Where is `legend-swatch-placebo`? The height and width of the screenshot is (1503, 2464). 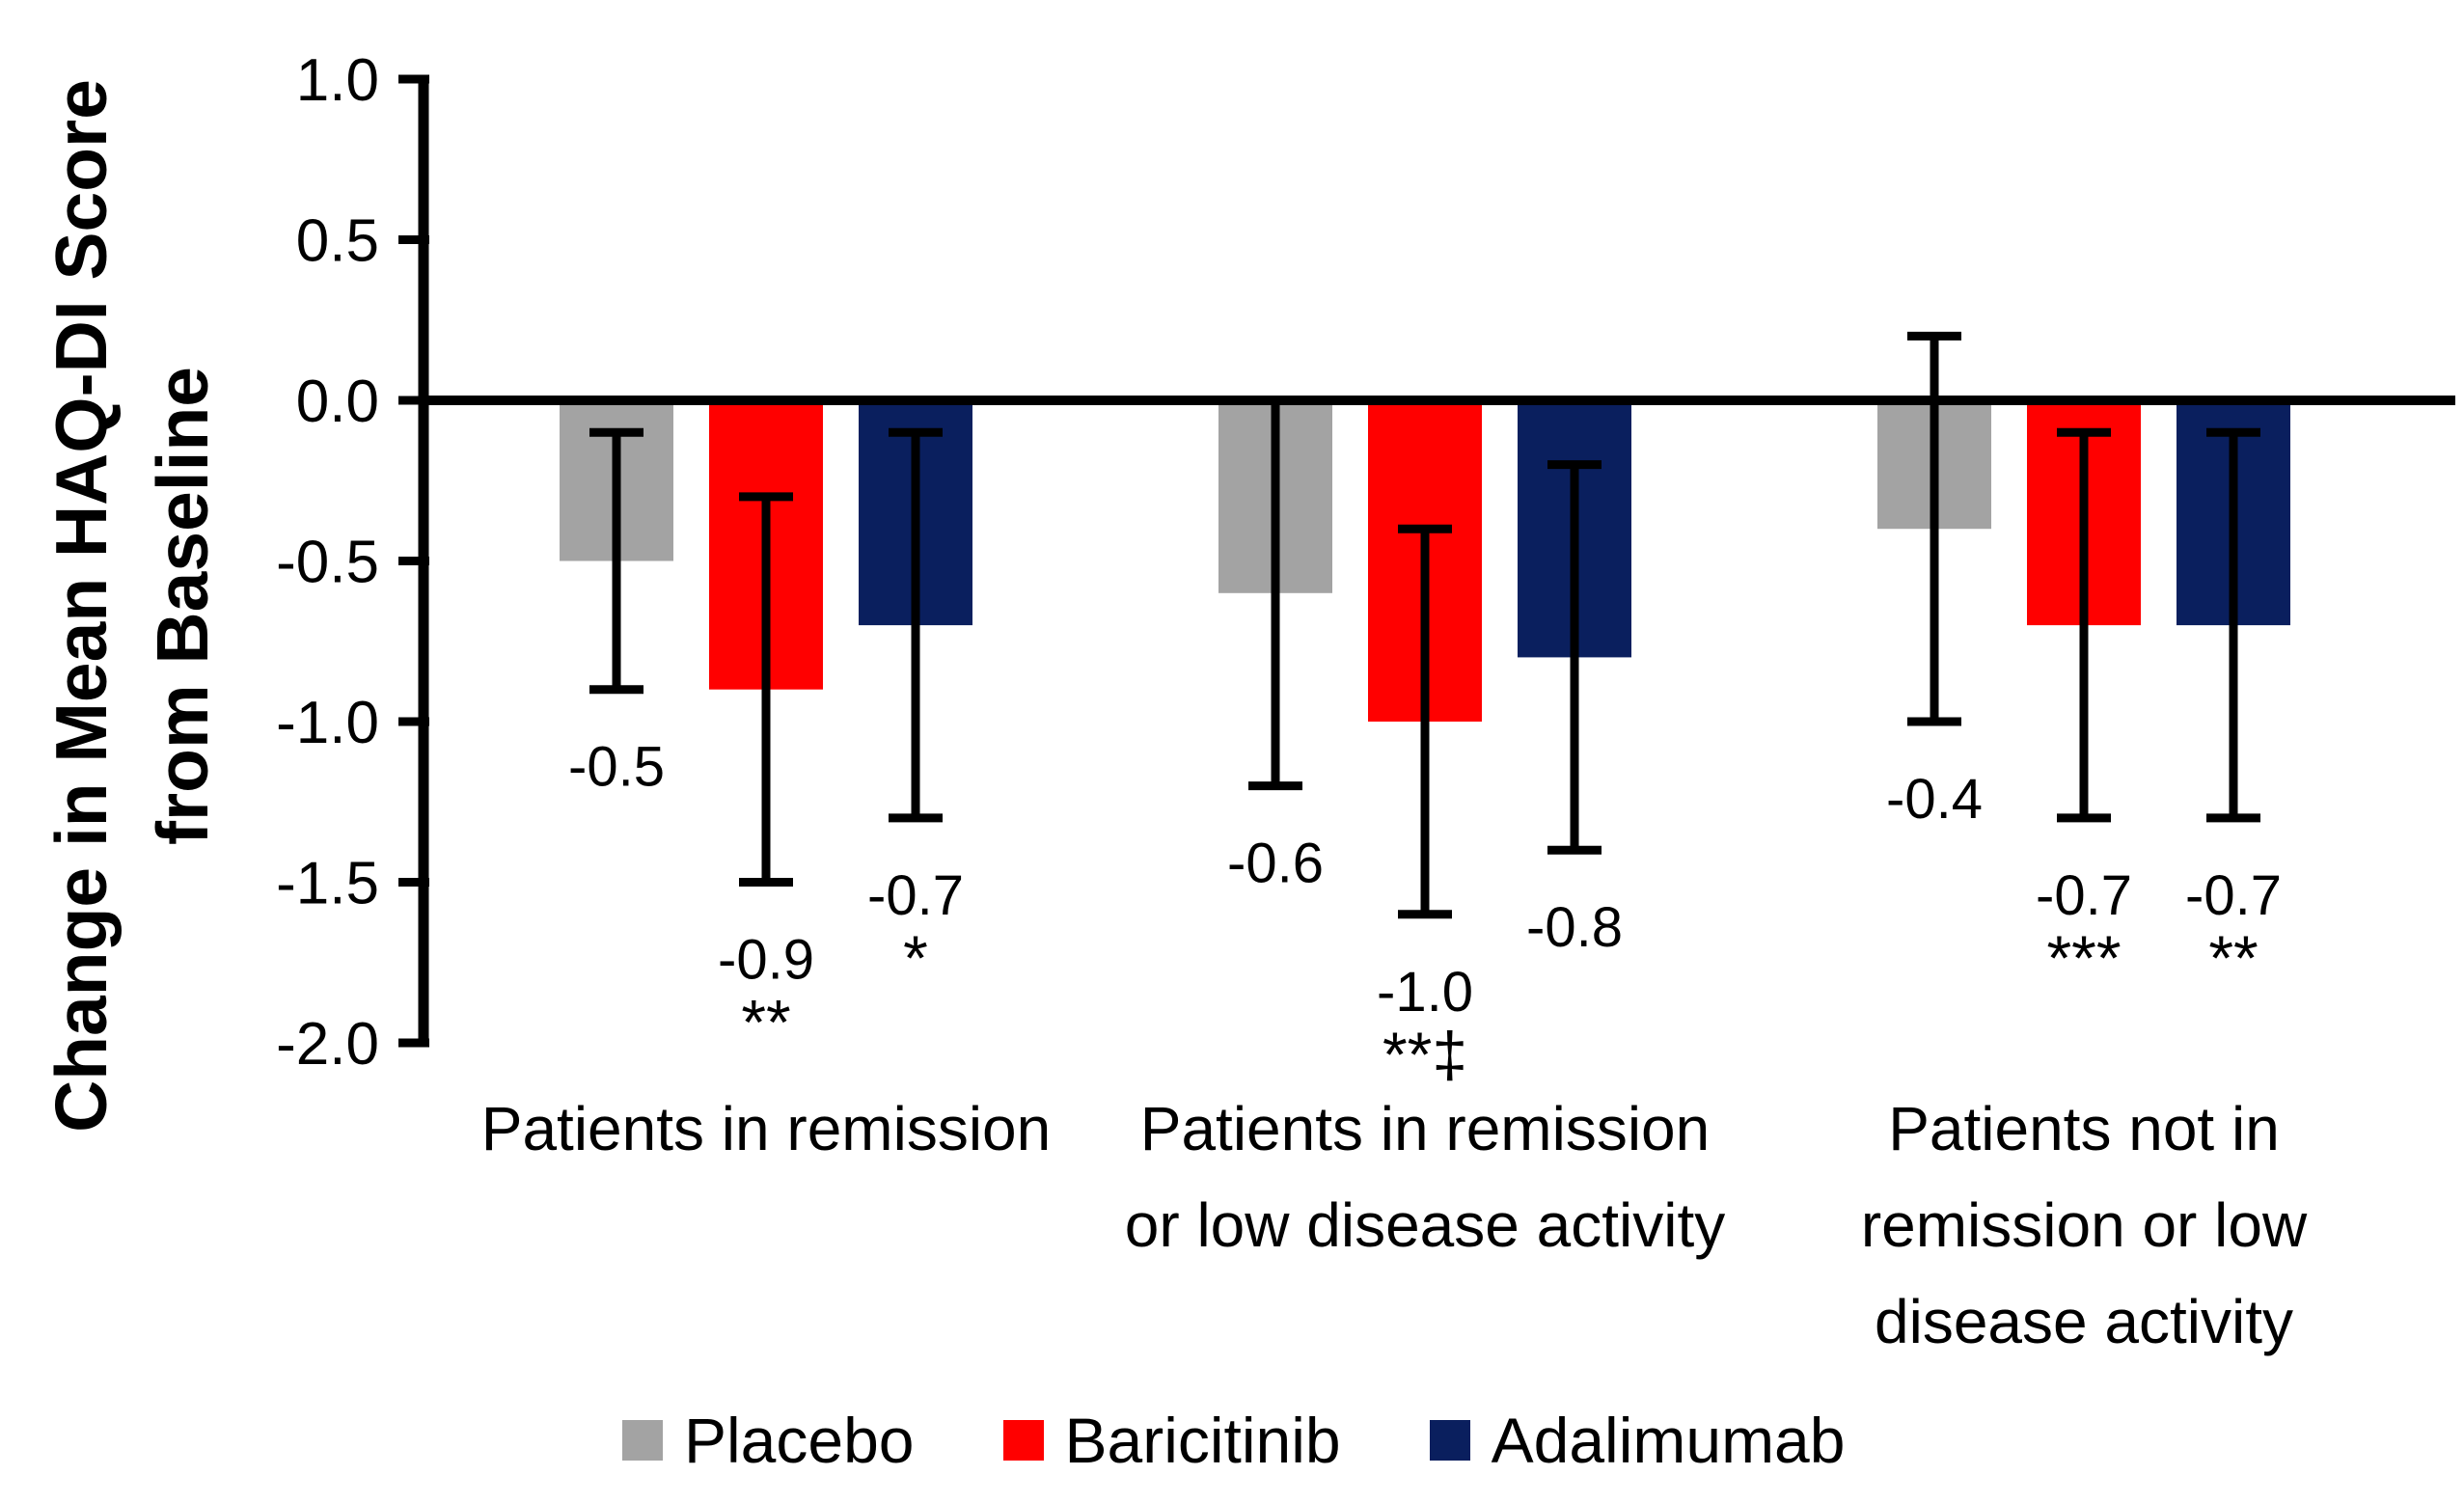
legend-swatch-placebo is located at coordinates (642, 1440).